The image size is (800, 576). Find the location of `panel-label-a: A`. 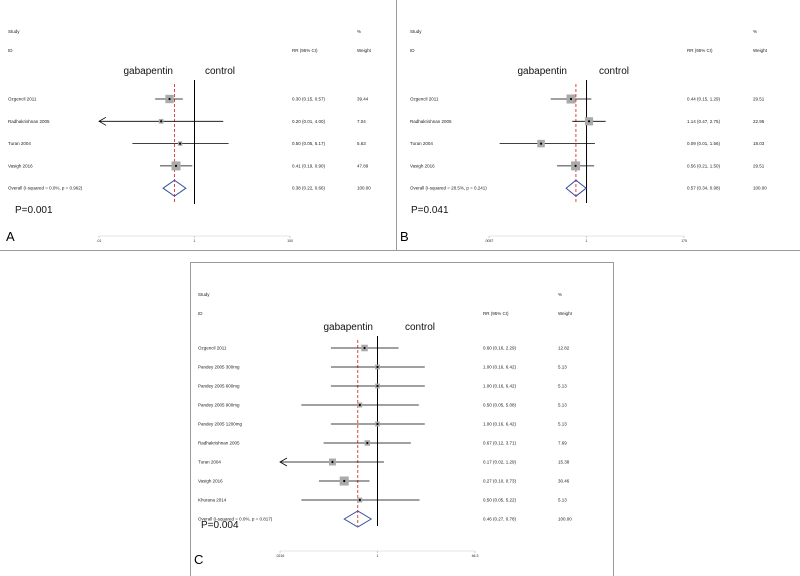

panel-label-a: A is located at coordinates (10, 236).